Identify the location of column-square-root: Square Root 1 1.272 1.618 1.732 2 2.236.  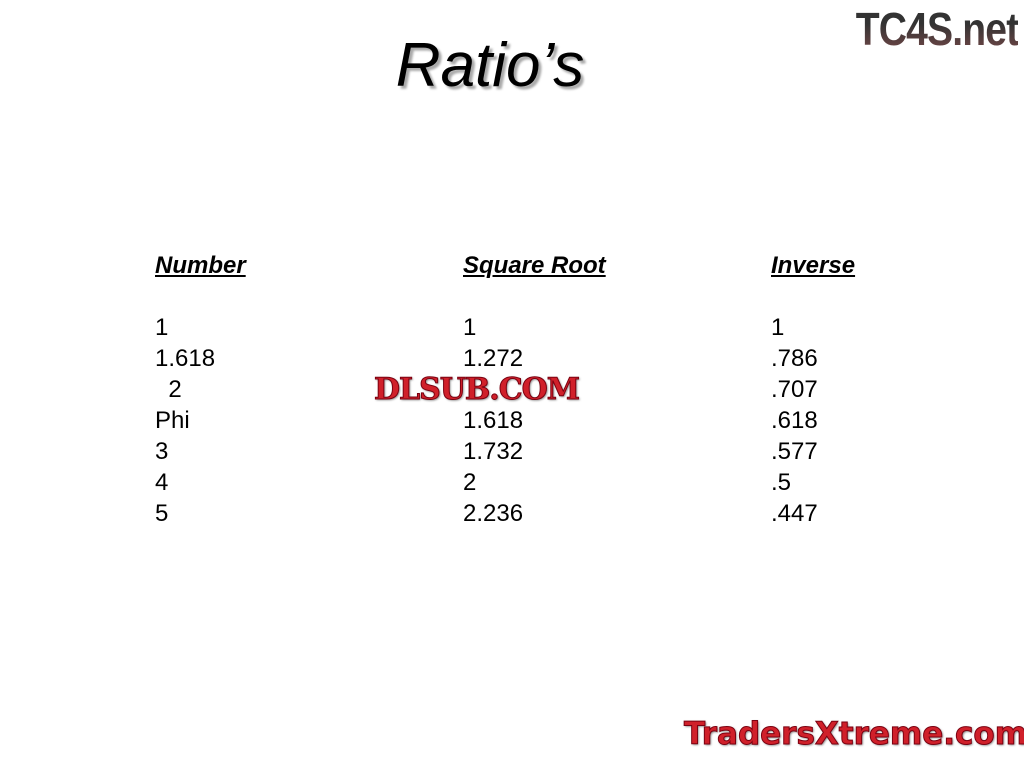
(534, 389).